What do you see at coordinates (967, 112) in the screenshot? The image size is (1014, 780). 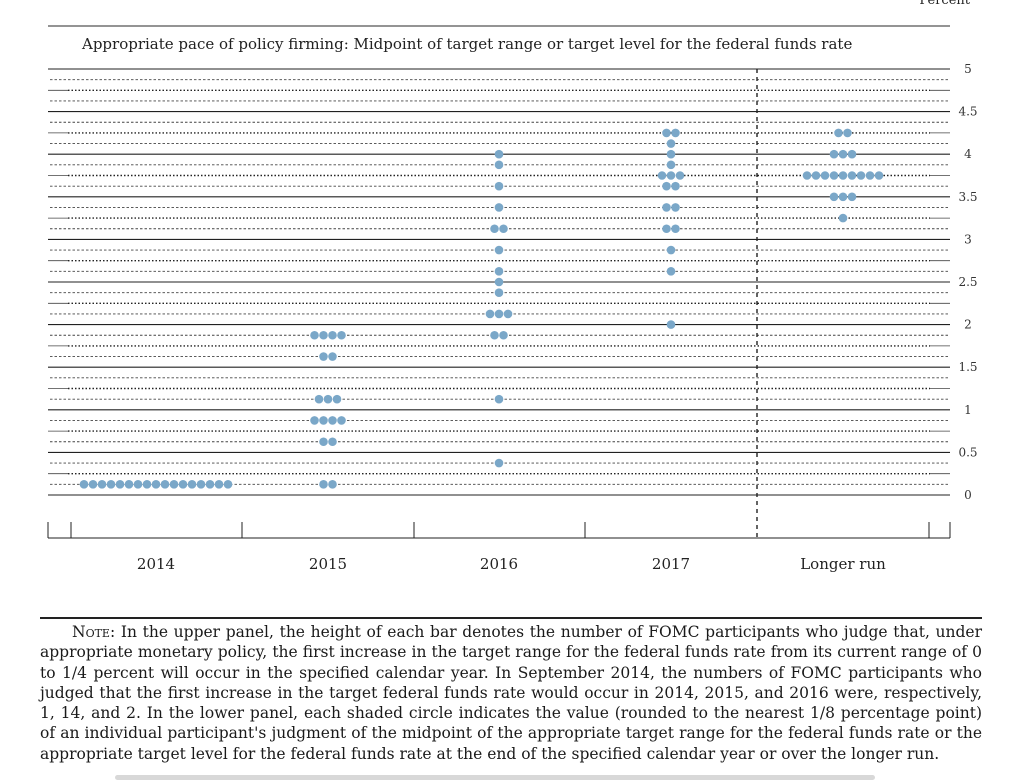 I see `y-tick-label: 4.5` at bounding box center [967, 112].